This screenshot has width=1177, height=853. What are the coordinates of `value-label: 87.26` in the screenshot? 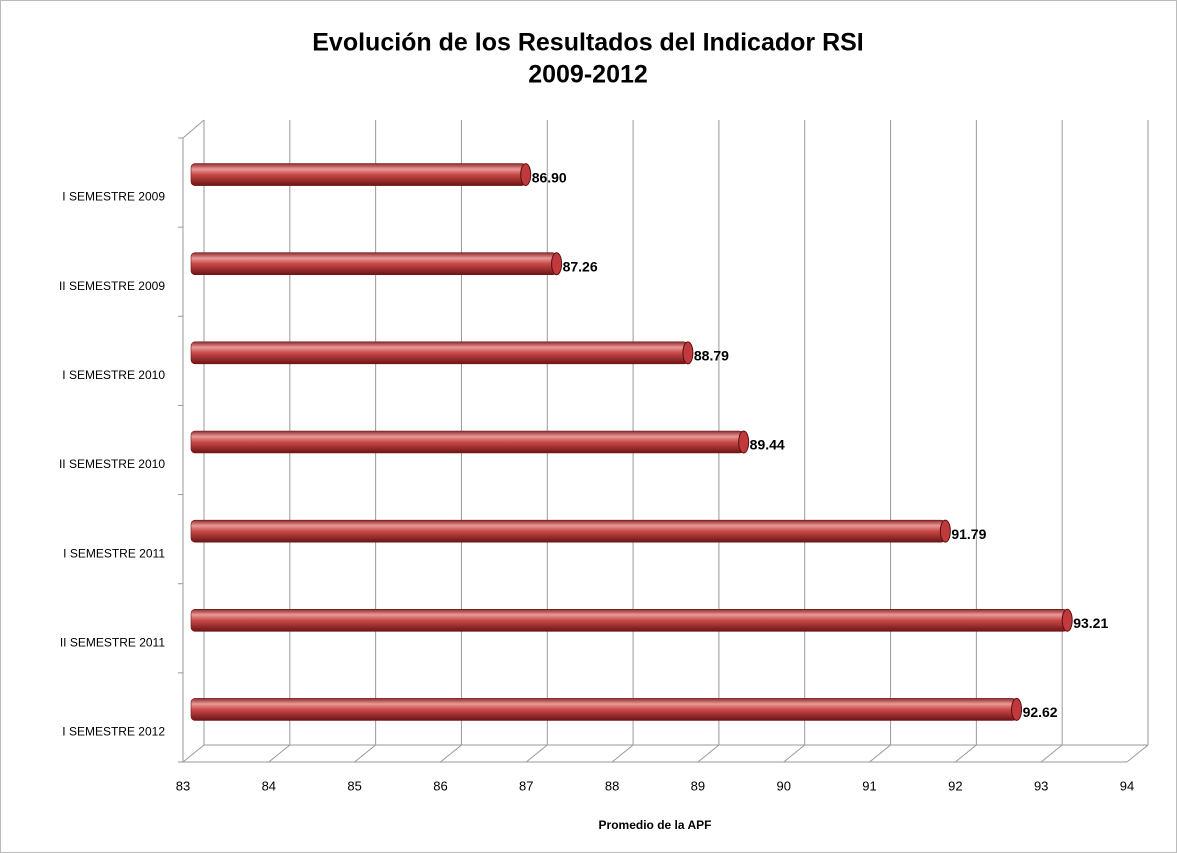 It's located at (580, 266).